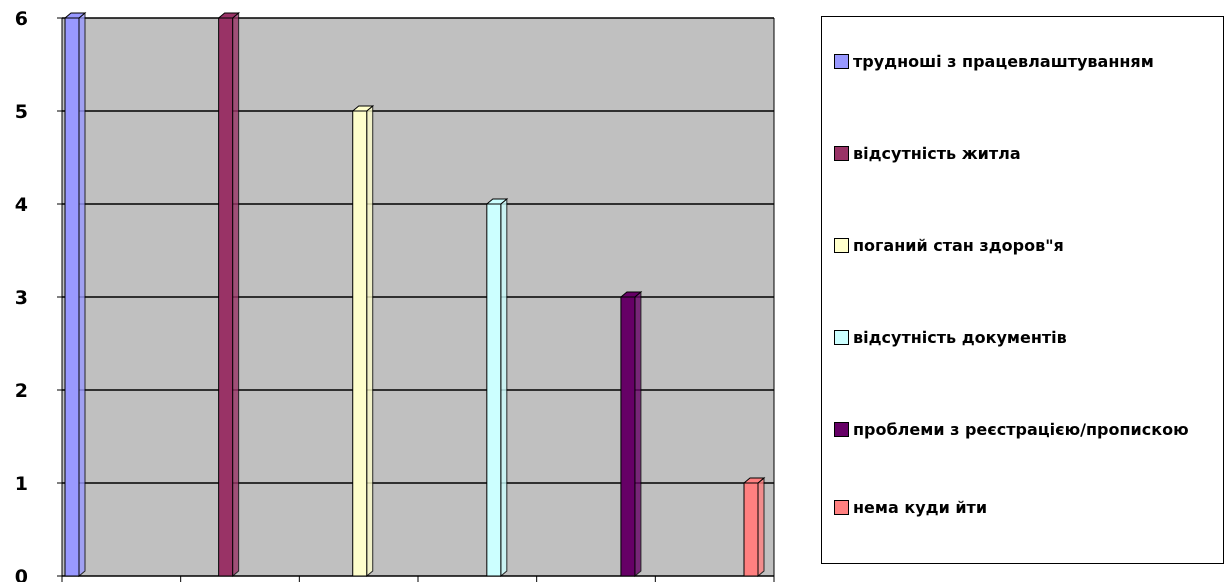 Image resolution: width=1227 pixels, height=582 pixels. What do you see at coordinates (958, 245) in the screenshot?
I see `legend-label-health: поганий стан здоров"я` at bounding box center [958, 245].